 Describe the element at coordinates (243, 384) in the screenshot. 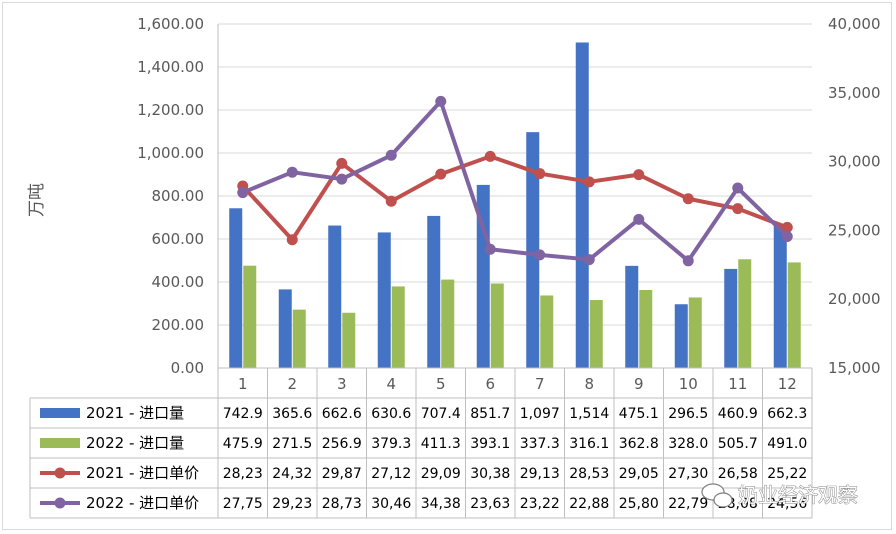

I see `x-tick-label: 1` at that location.